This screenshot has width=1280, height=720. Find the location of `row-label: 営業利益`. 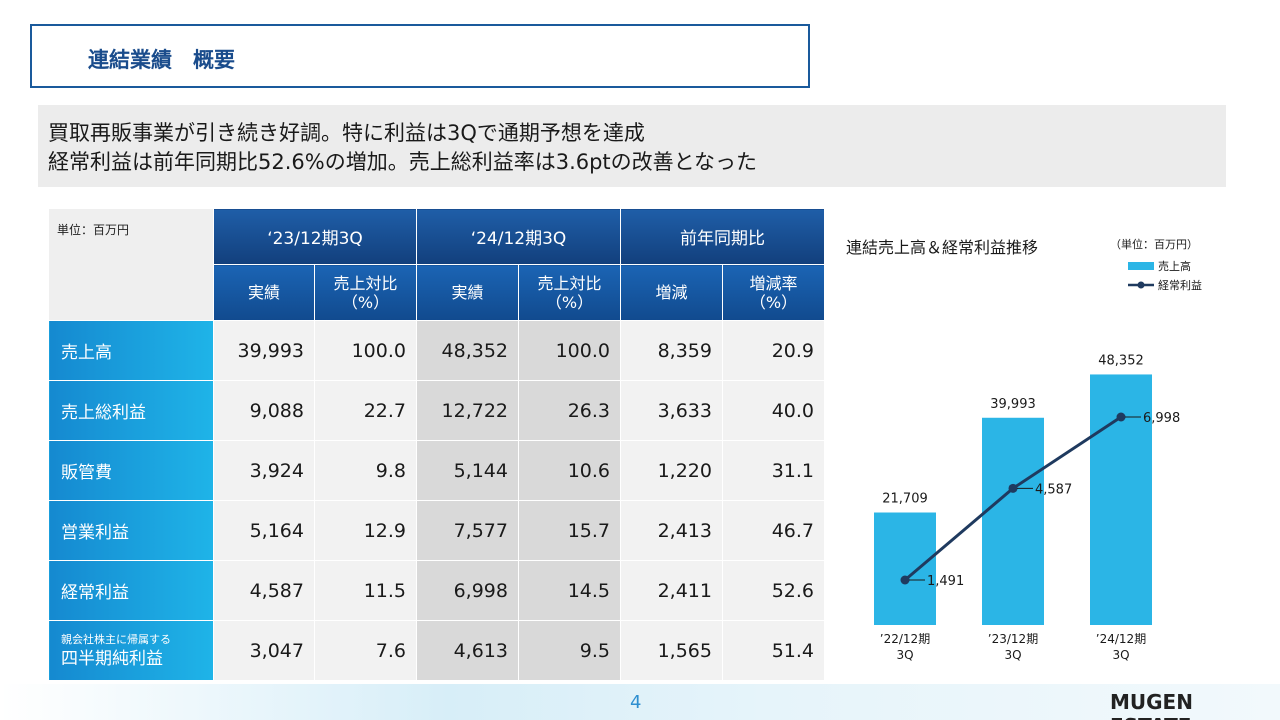

row-label: 営業利益 is located at coordinates (131, 530).